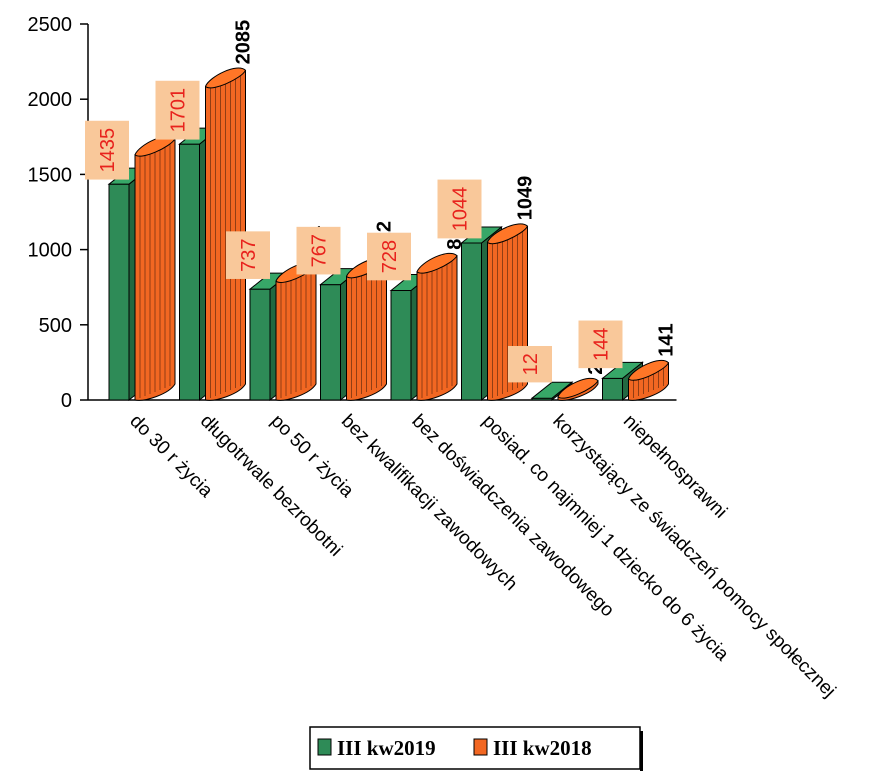 This screenshot has width=884, height=771. What do you see at coordinates (386, 748) in the screenshot?
I see `legend-label-series-1: III kw2019` at bounding box center [386, 748].